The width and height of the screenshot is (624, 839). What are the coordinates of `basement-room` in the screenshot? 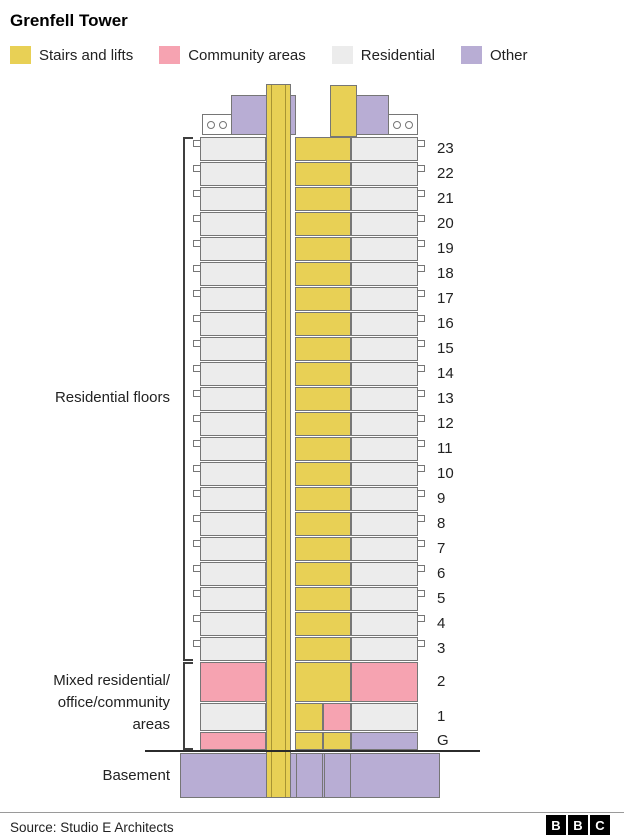 It's located at (309, 775).